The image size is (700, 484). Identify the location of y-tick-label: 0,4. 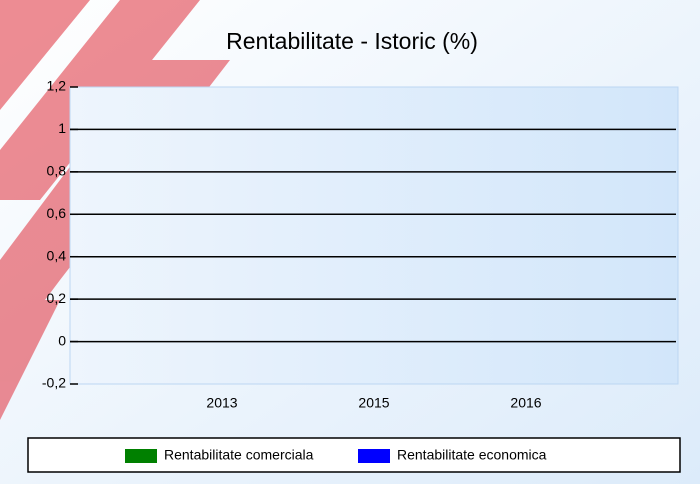
(57, 255).